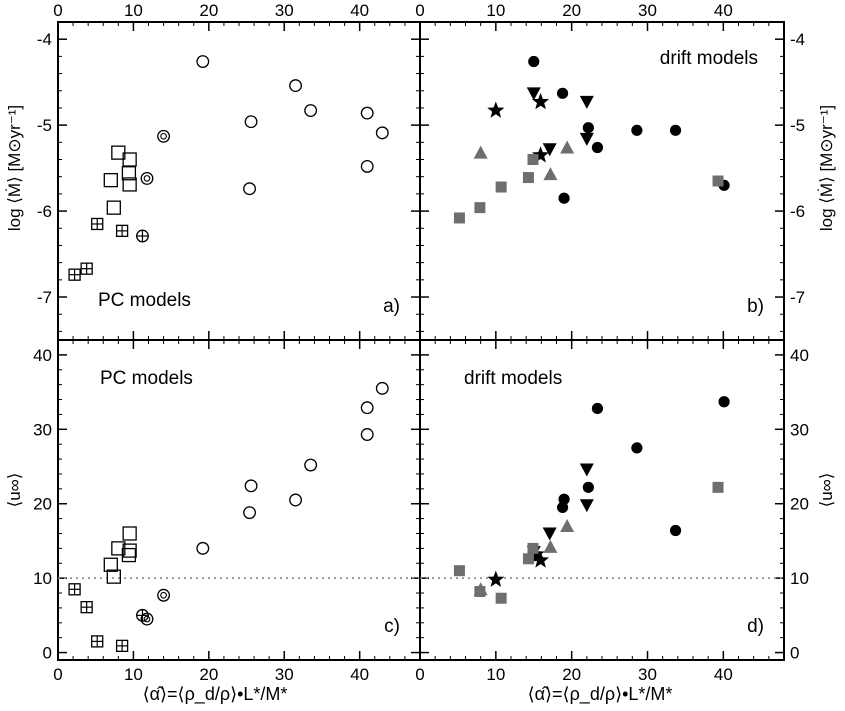  What do you see at coordinates (797, 297) in the screenshot?
I see `y-tick-label: -7` at bounding box center [797, 297].